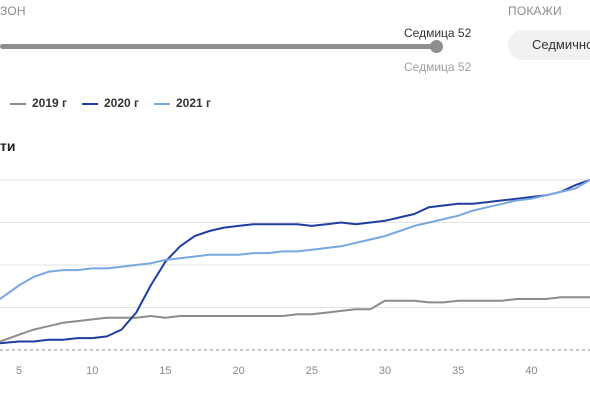 The height and width of the screenshot is (410, 590). What do you see at coordinates (385, 371) in the screenshot?
I see `x-tick-label: 30` at bounding box center [385, 371].